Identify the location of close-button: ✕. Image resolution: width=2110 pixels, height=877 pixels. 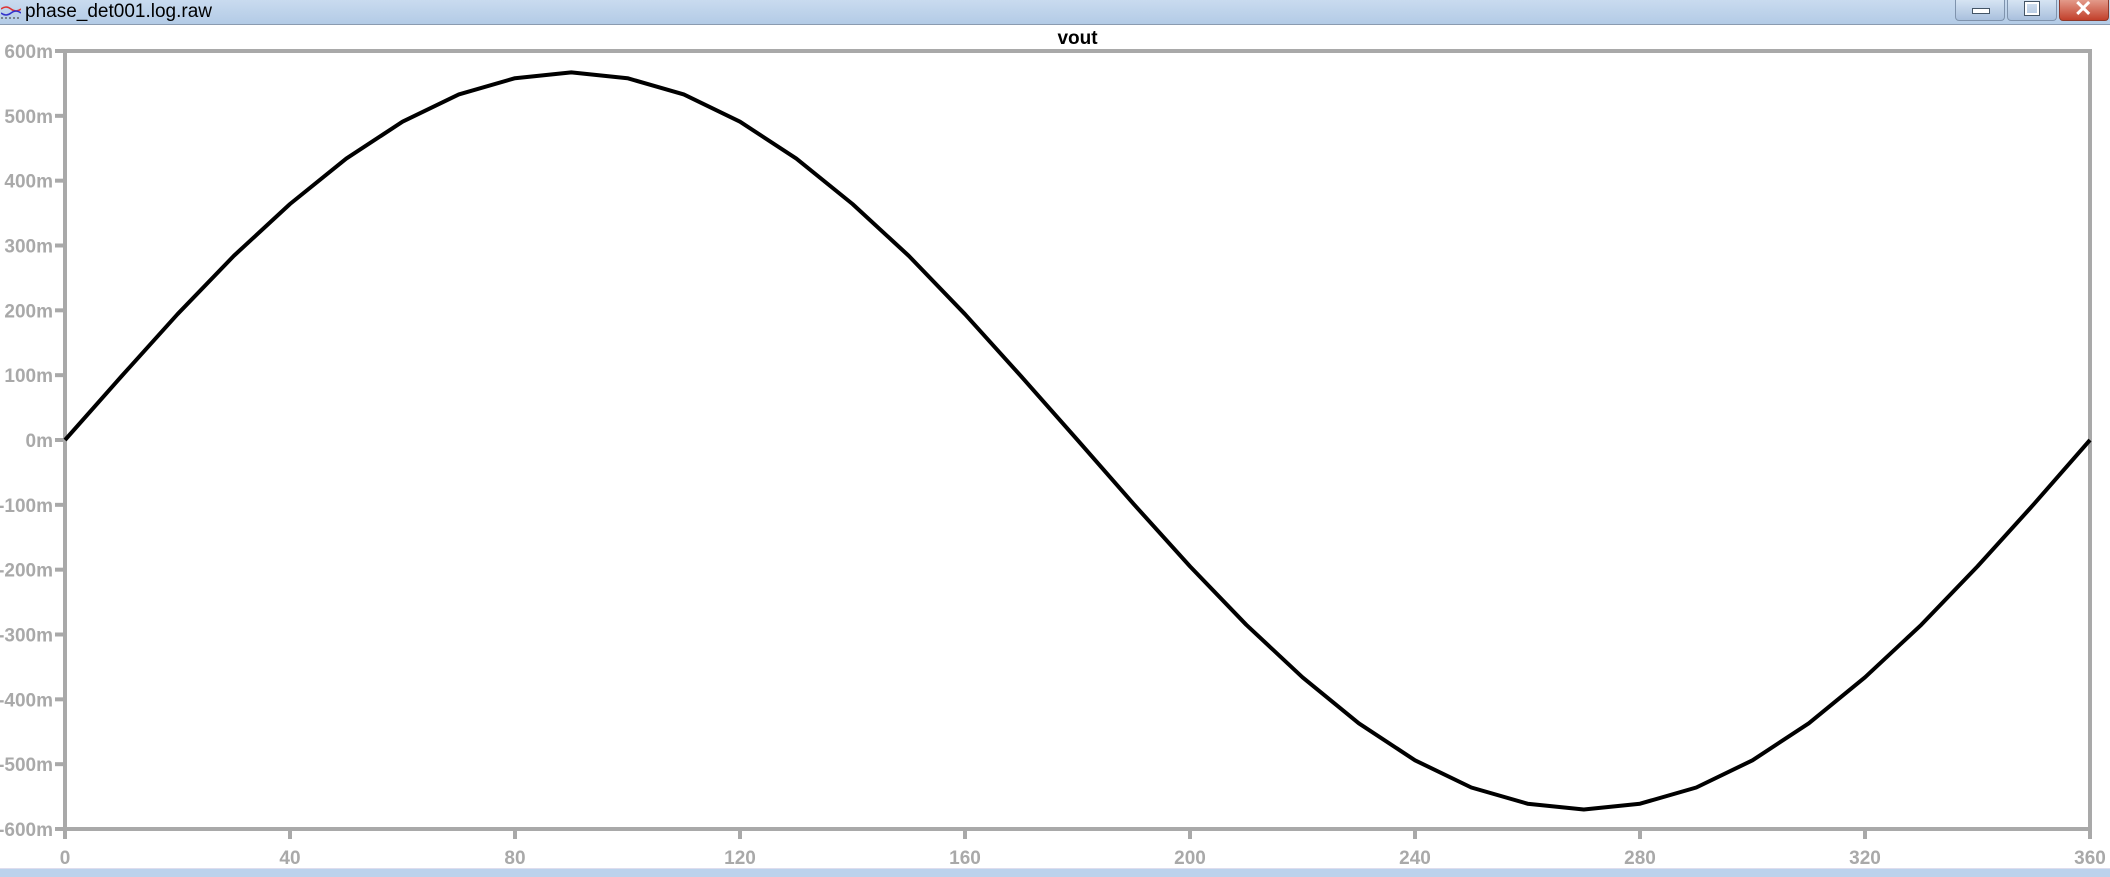
(2084, 10).